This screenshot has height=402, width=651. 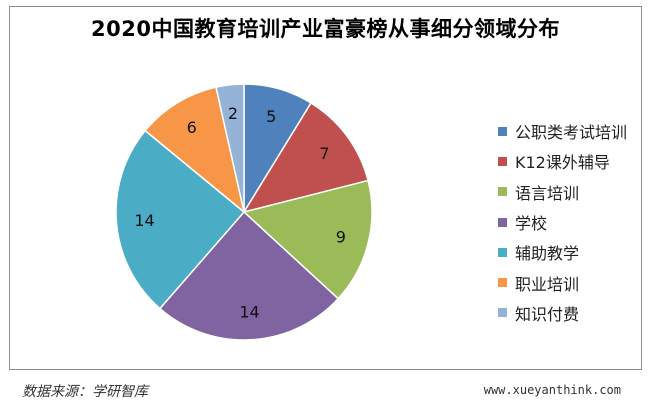 I want to click on legend-item: K12课外辅导, so click(x=562, y=161).